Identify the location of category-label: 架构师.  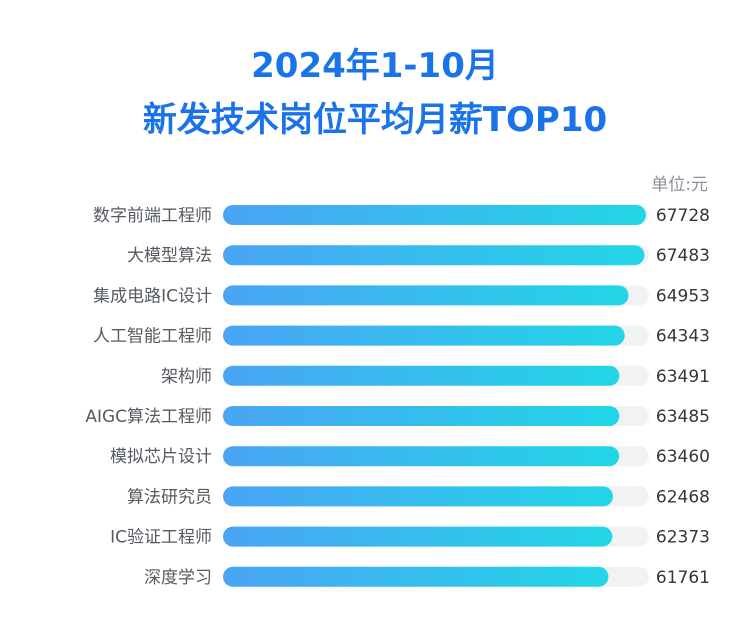
(186, 377).